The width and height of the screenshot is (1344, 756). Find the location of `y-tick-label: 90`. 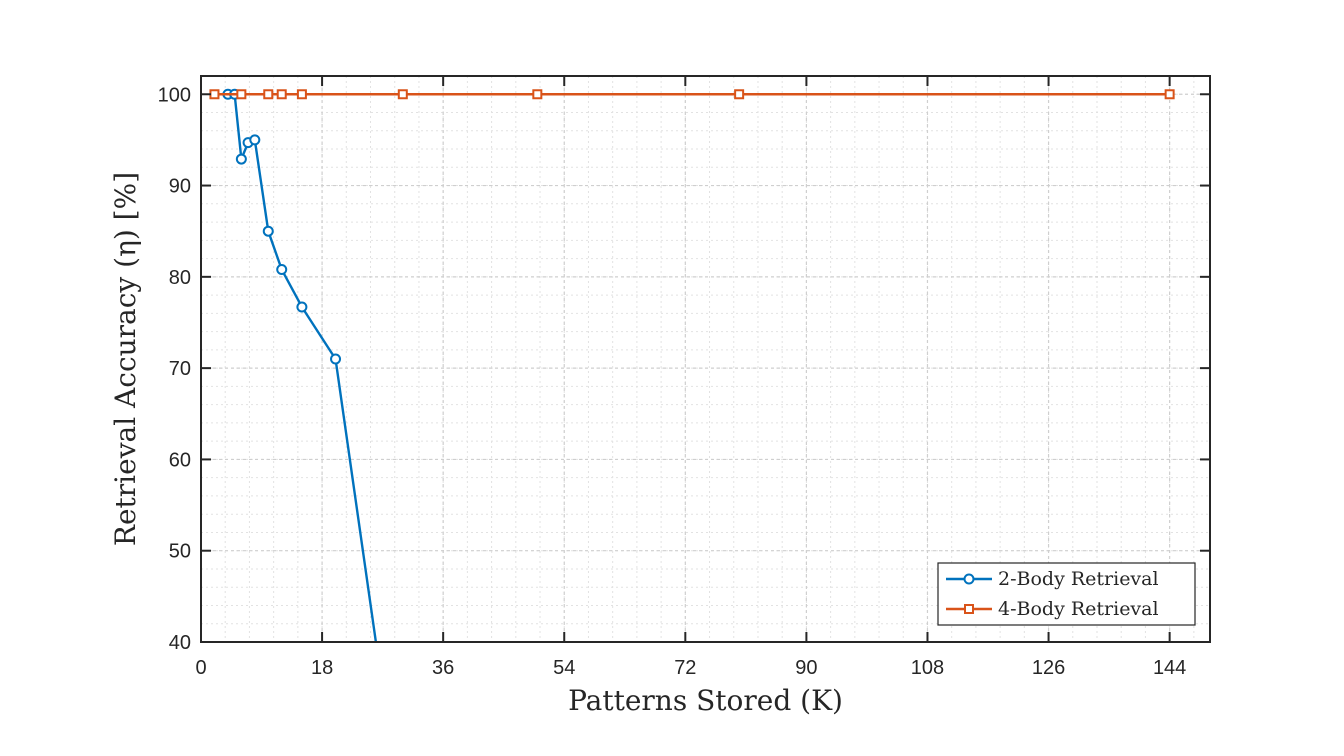

y-tick-label: 90 is located at coordinates (180, 187).